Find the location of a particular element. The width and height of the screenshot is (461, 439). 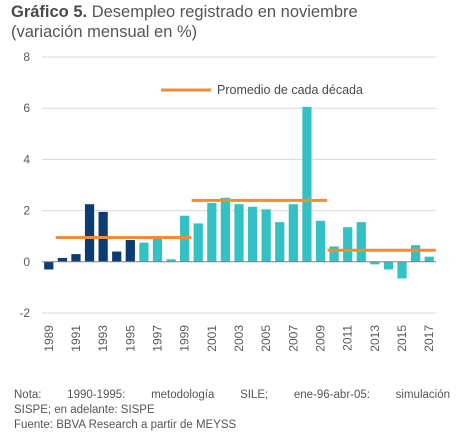

x-tick-label: 1991 is located at coordinates (76, 338).